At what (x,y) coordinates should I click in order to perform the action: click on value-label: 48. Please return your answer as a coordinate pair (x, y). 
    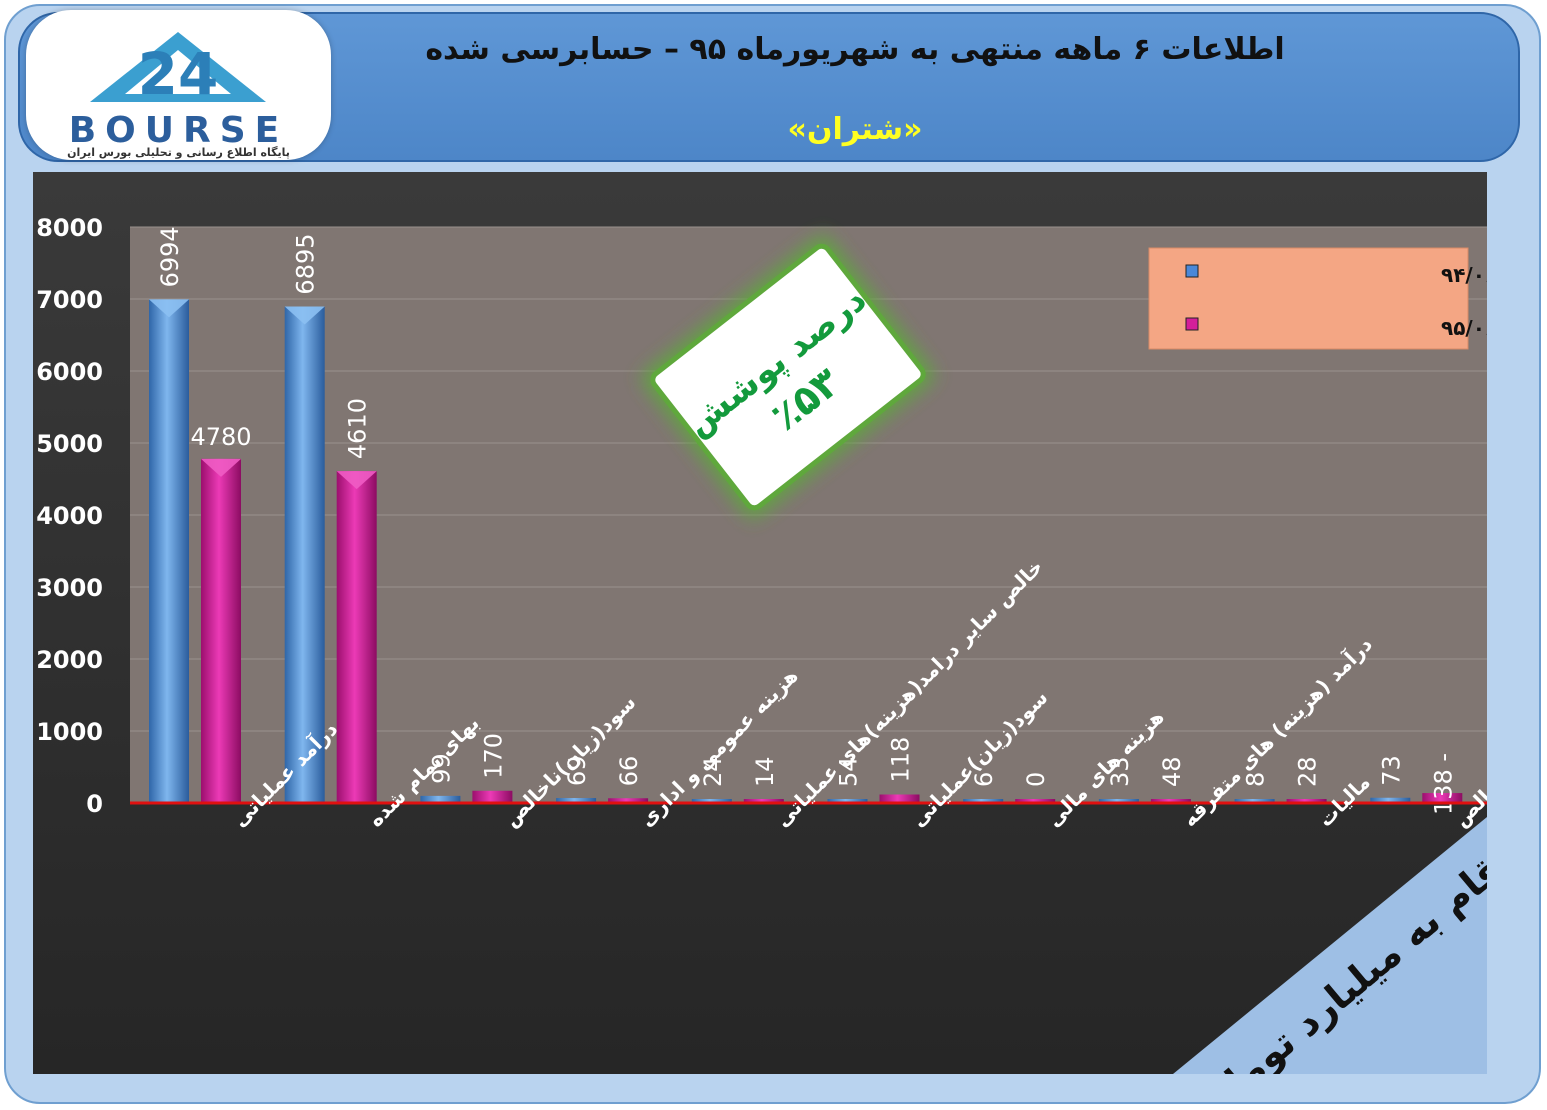
    Looking at the image, I should click on (1172, 771).